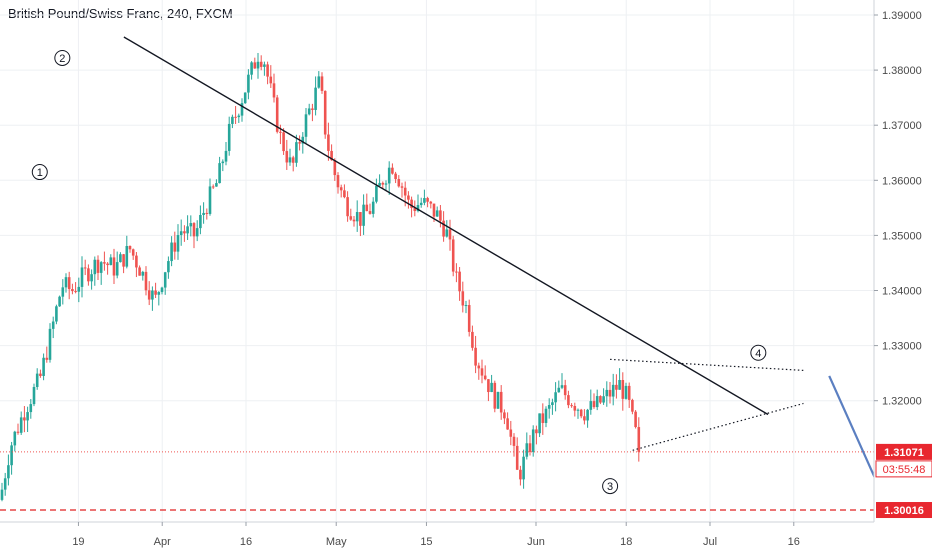 Image resolution: width=932 pixels, height=550 pixels. I want to click on wave-label: 4, so click(758, 354).